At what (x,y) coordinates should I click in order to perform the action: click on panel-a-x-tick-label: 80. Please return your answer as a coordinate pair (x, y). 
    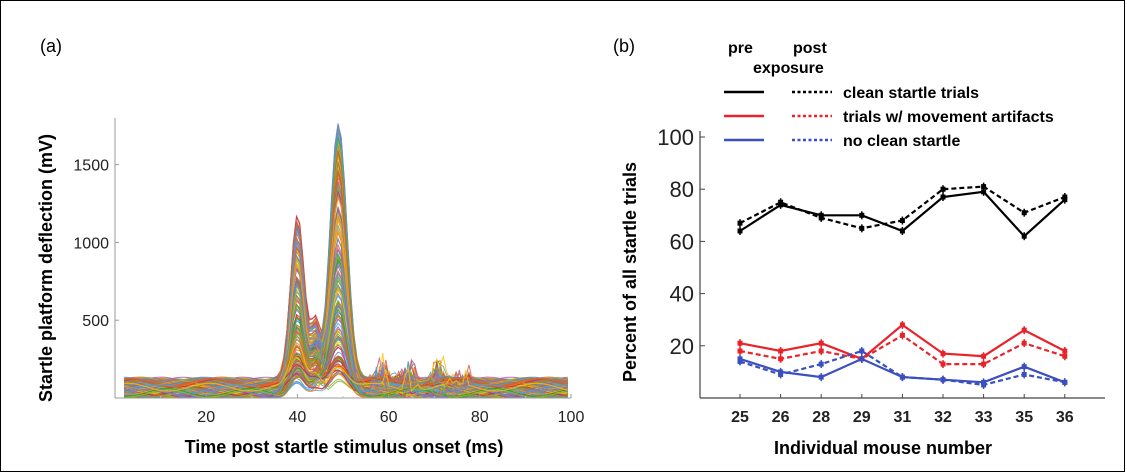
    Looking at the image, I should click on (480, 417).